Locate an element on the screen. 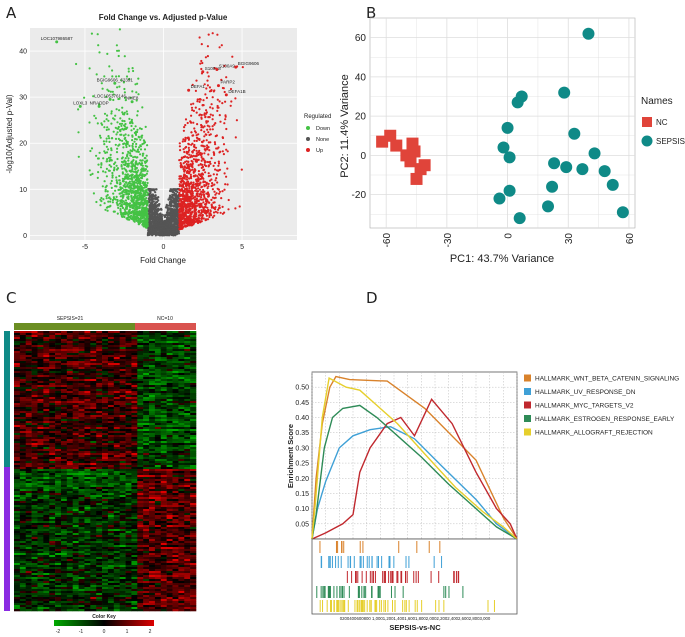 The width and height of the screenshot is (685, 637). legend-down-marker is located at coordinates (308, 128).